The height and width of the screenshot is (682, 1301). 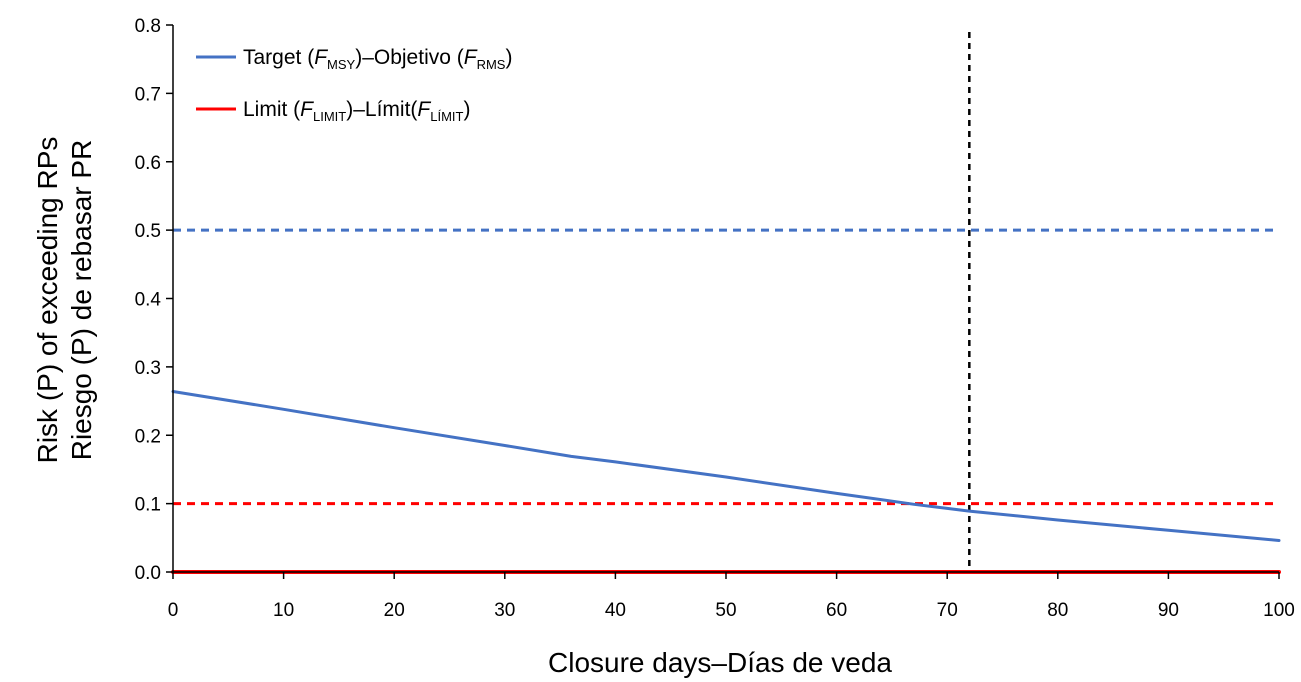 What do you see at coordinates (81, 300) in the screenshot?
I see `y-axis-title-line-2: Riesgo (P) de rebasar PR` at bounding box center [81, 300].